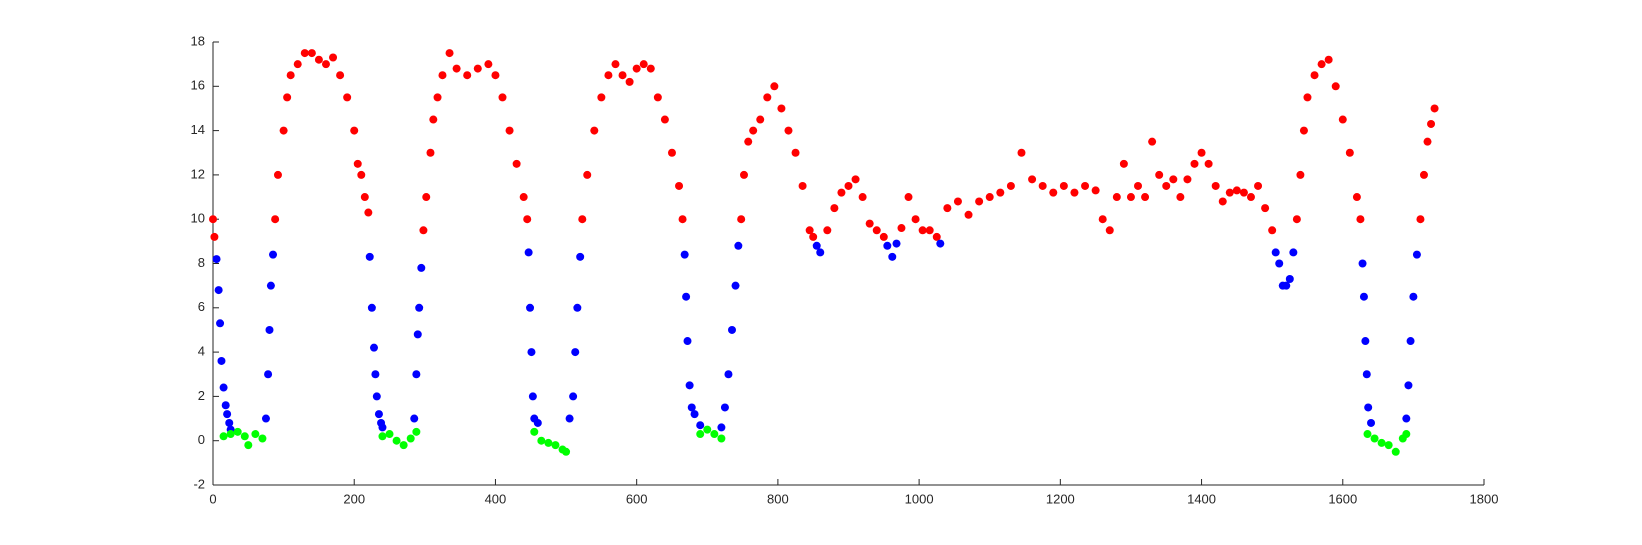 The width and height of the screenshot is (1642, 545). Describe the element at coordinates (1484, 498) in the screenshot. I see `x-tick-label: 1800` at that location.